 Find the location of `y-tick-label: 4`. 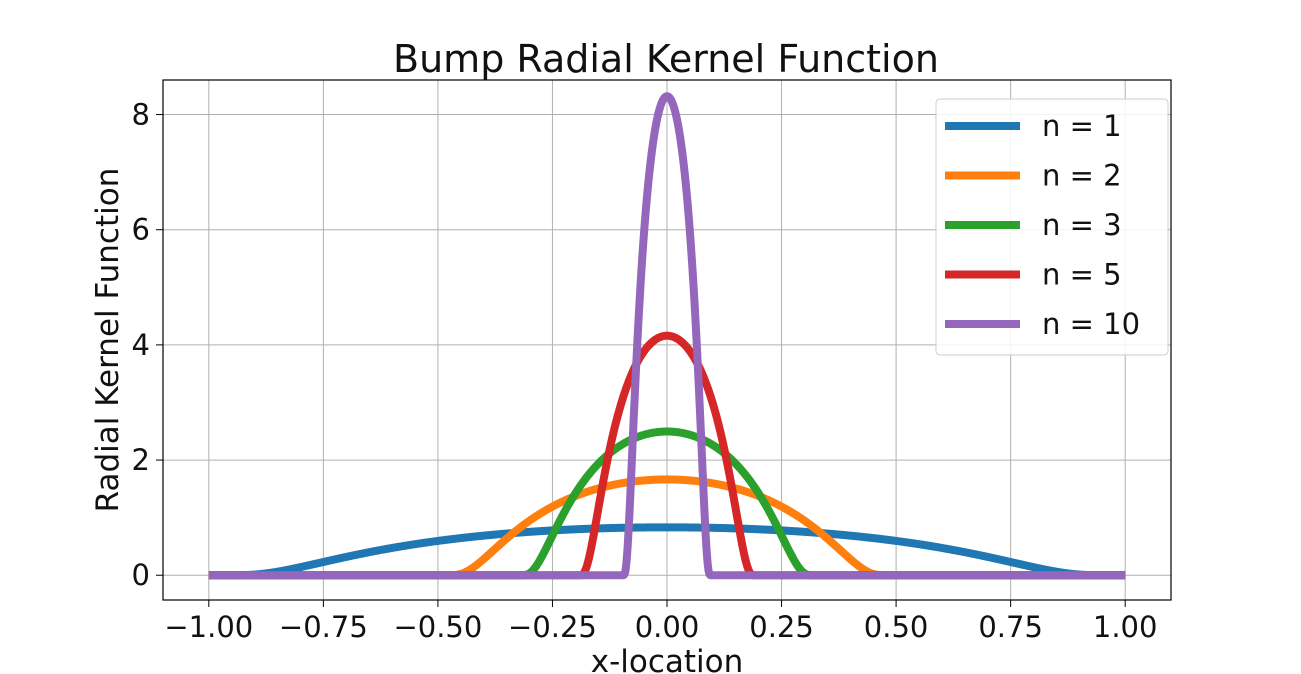

y-tick-label: 4 is located at coordinates (141, 345).